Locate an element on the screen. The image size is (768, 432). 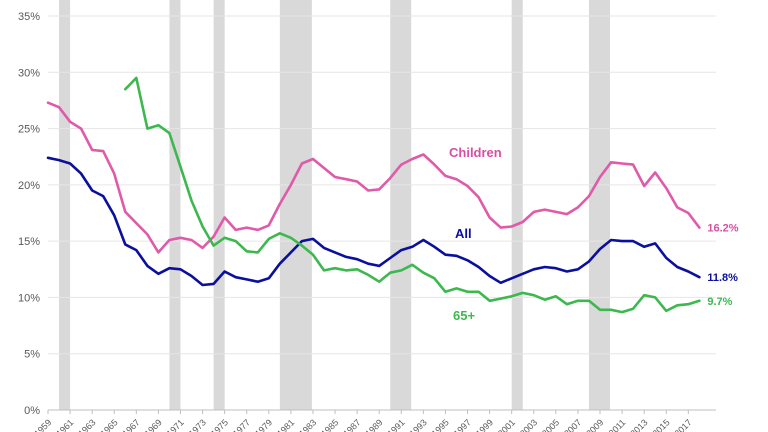
x-tick-label: 1997 is located at coordinates (462, 424).